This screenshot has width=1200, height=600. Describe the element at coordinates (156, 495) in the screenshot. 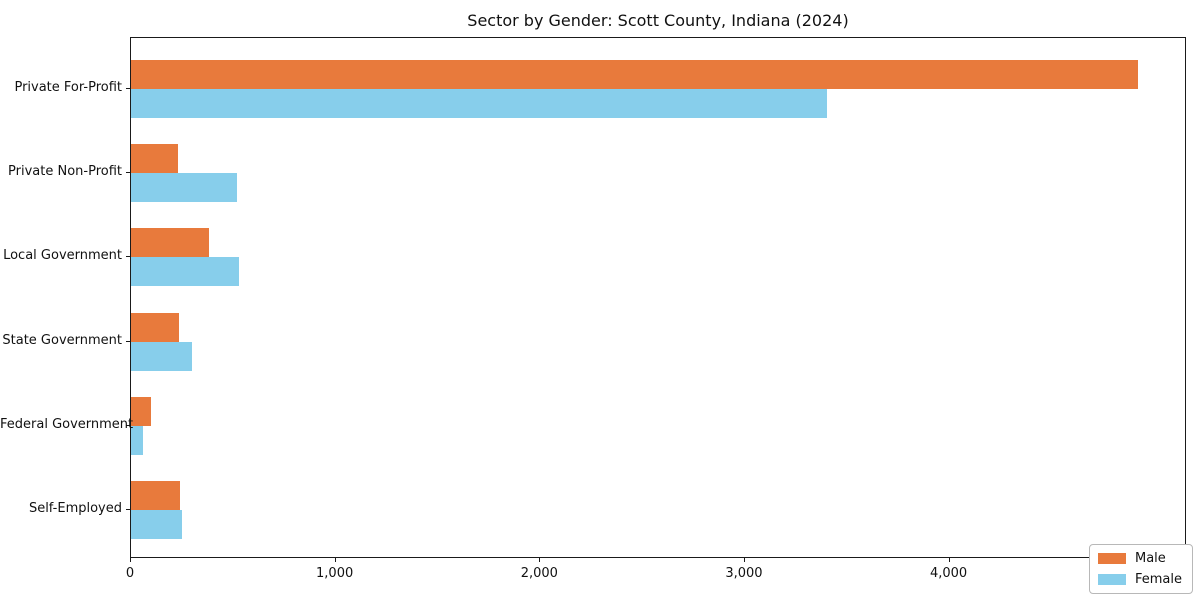

I see `bar-male-self-employed` at that location.